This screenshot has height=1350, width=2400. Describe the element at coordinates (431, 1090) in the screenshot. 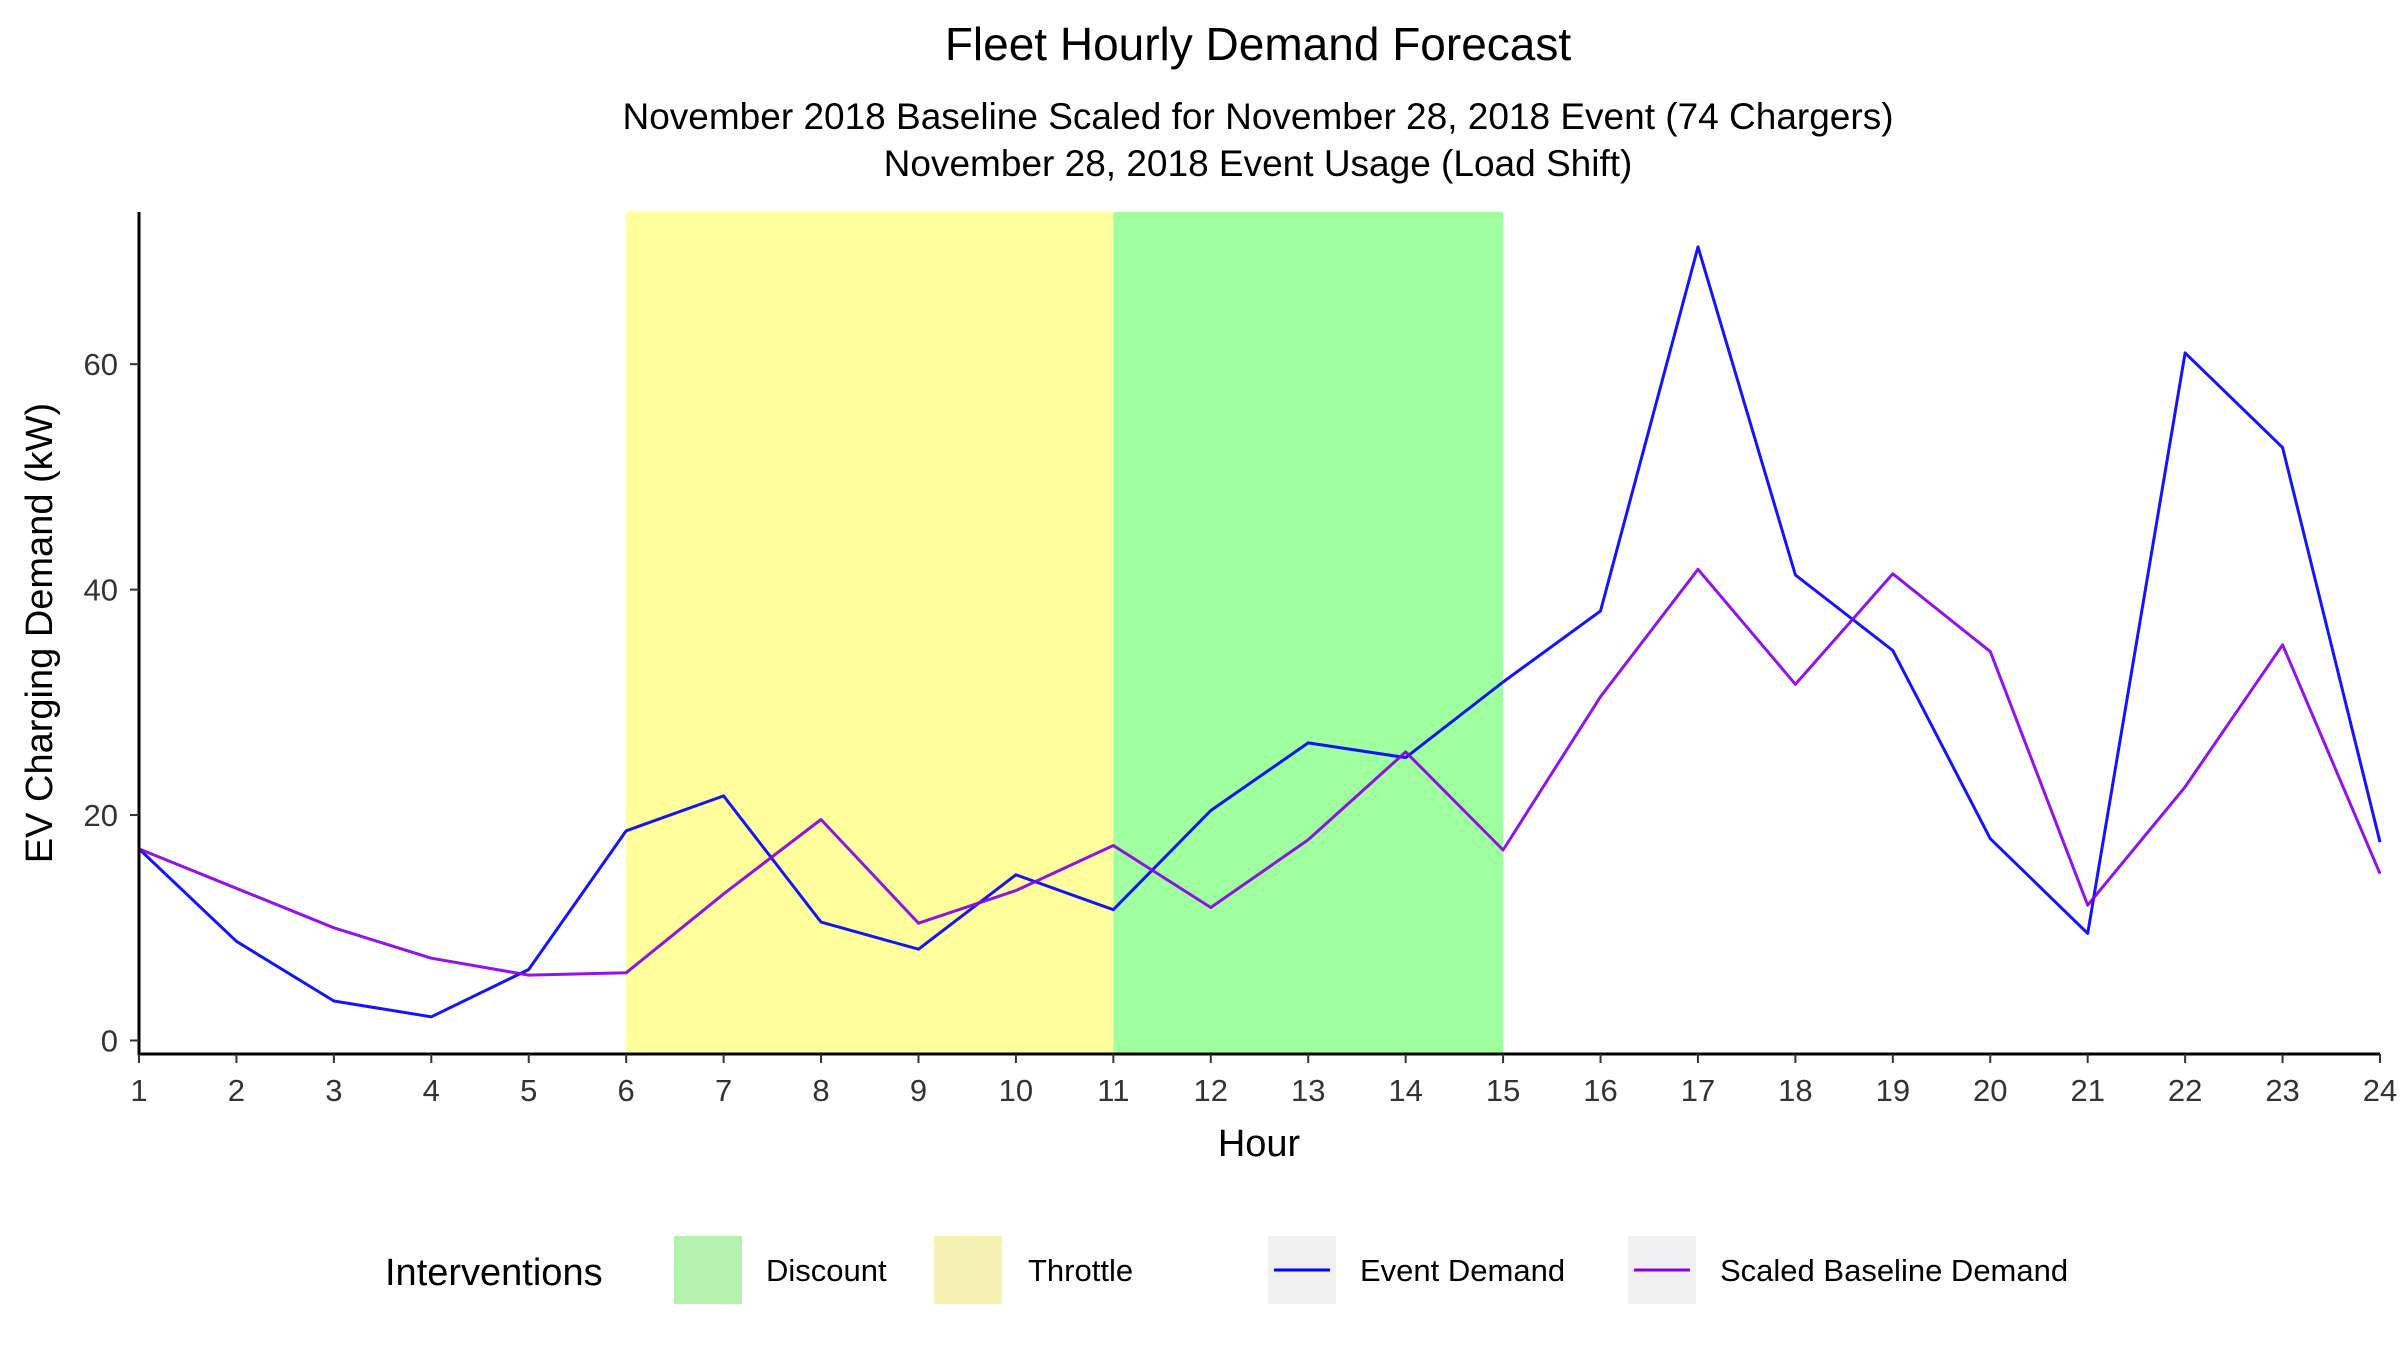

I see `x-tick-label-4: 4` at that location.